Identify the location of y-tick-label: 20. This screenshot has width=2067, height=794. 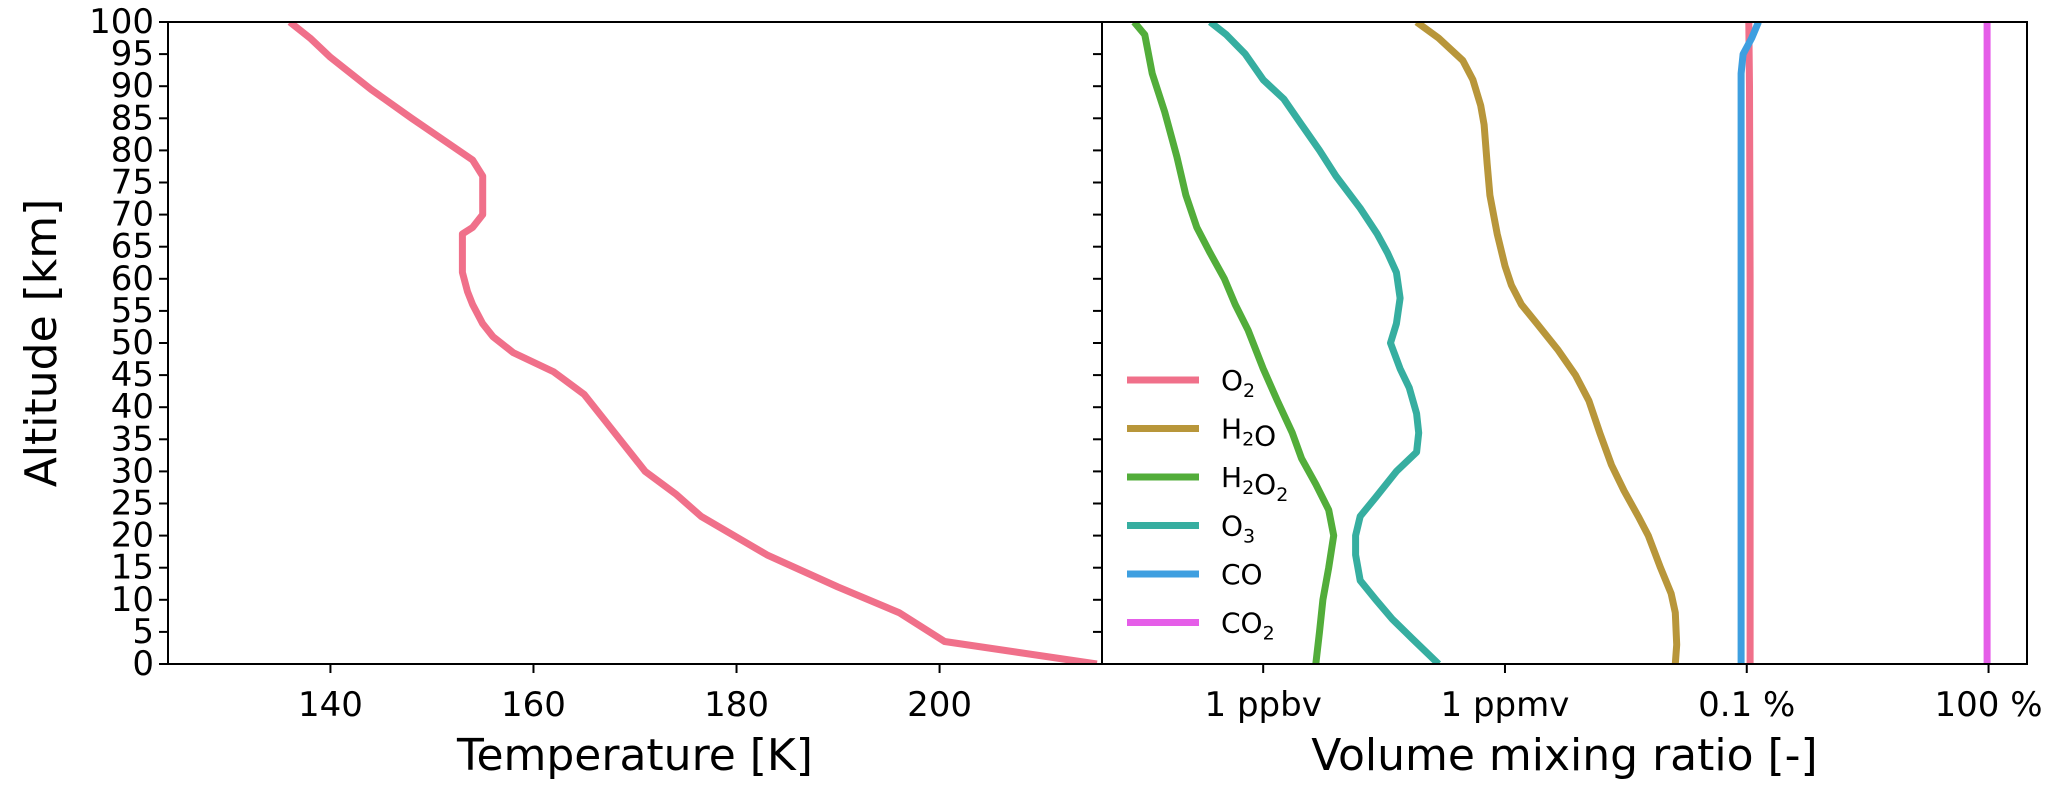
(132, 536).